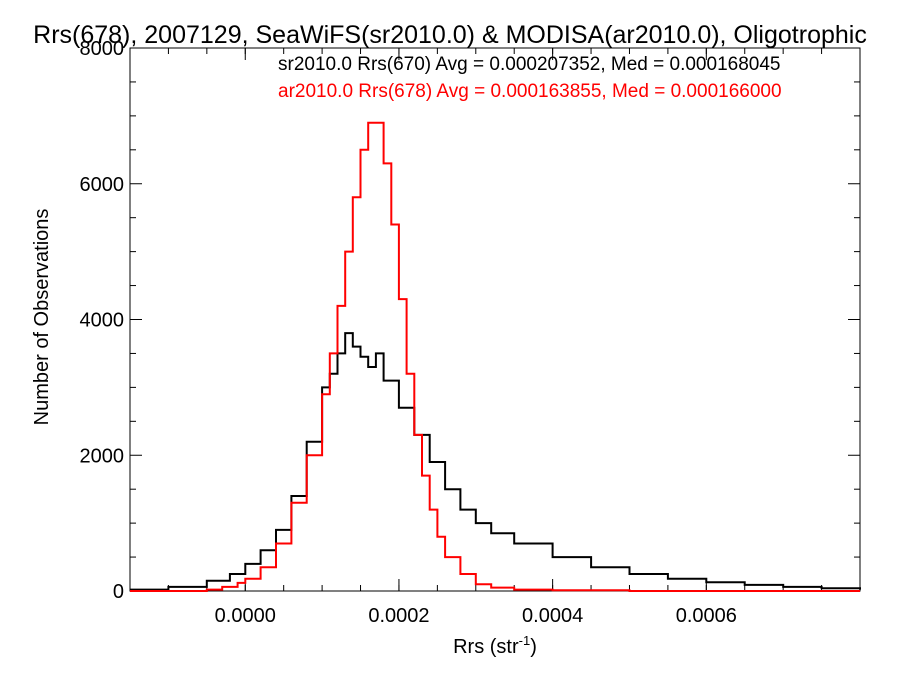  What do you see at coordinates (102, 49) in the screenshot?
I see `y-tick-label: 8000` at bounding box center [102, 49].